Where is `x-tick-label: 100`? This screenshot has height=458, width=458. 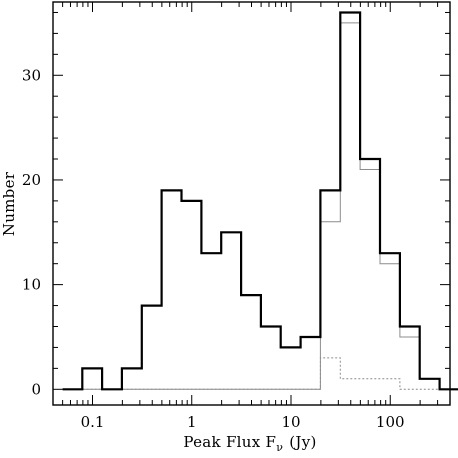
x-tick-label: 100 is located at coordinates (390, 422).